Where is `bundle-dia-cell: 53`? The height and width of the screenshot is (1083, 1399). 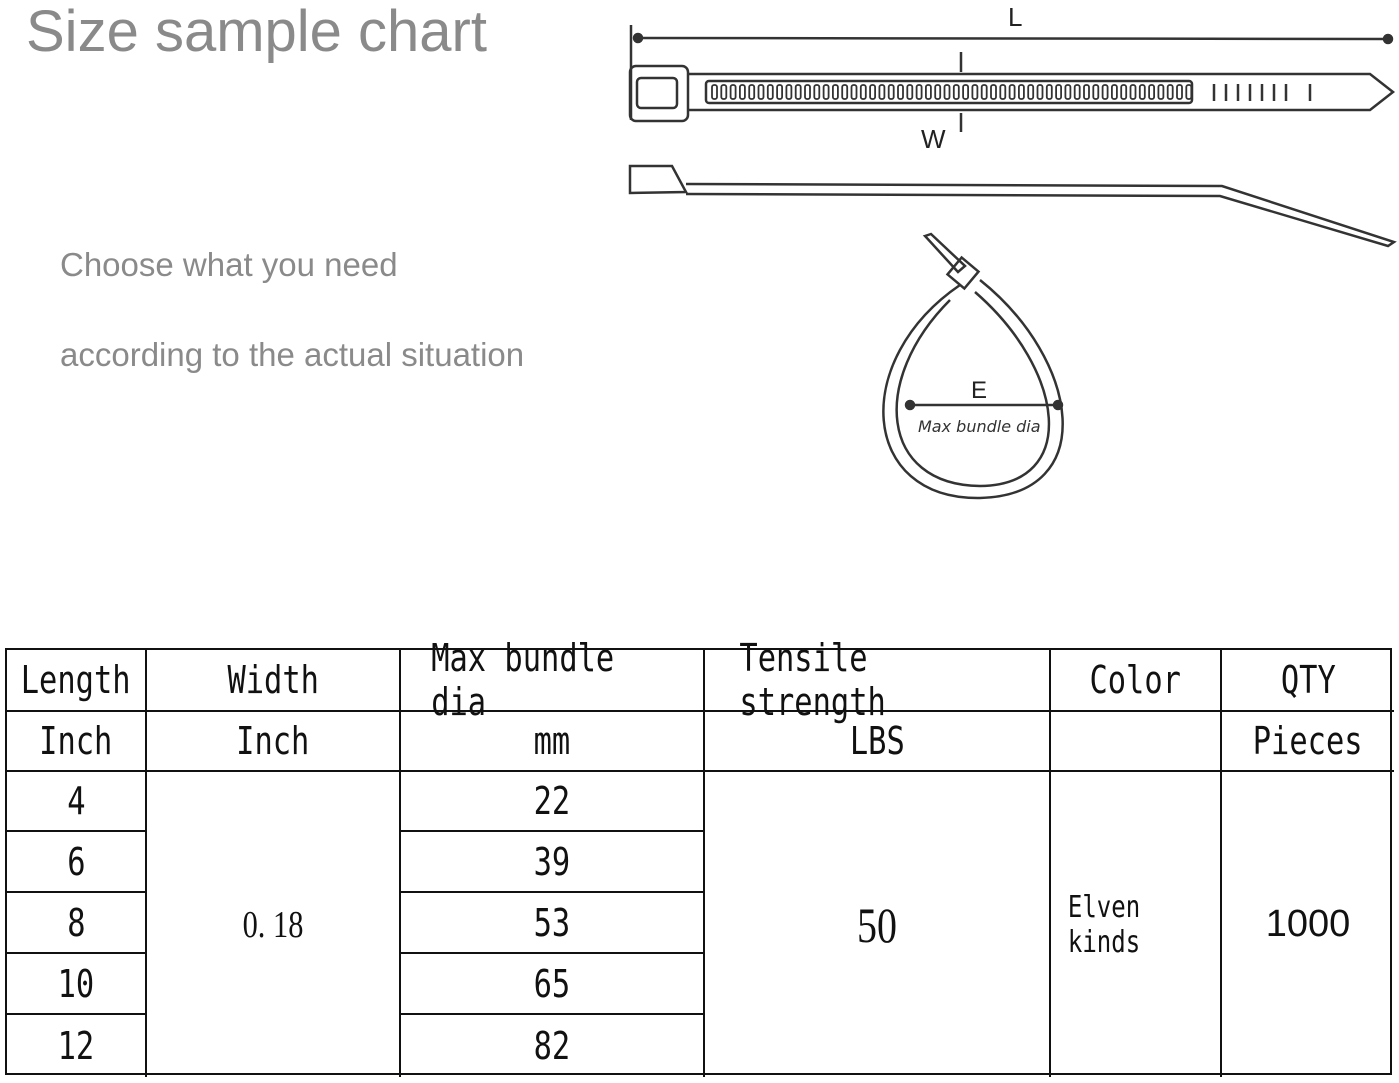 bundle-dia-cell: 53 is located at coordinates (553, 923).